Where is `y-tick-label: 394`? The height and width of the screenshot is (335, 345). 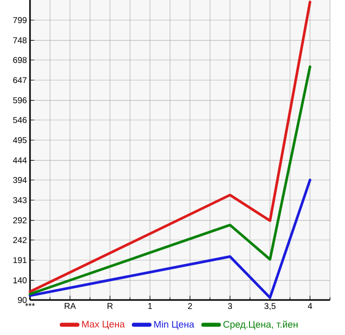
y-tick-label: 394 is located at coordinates (20, 180).